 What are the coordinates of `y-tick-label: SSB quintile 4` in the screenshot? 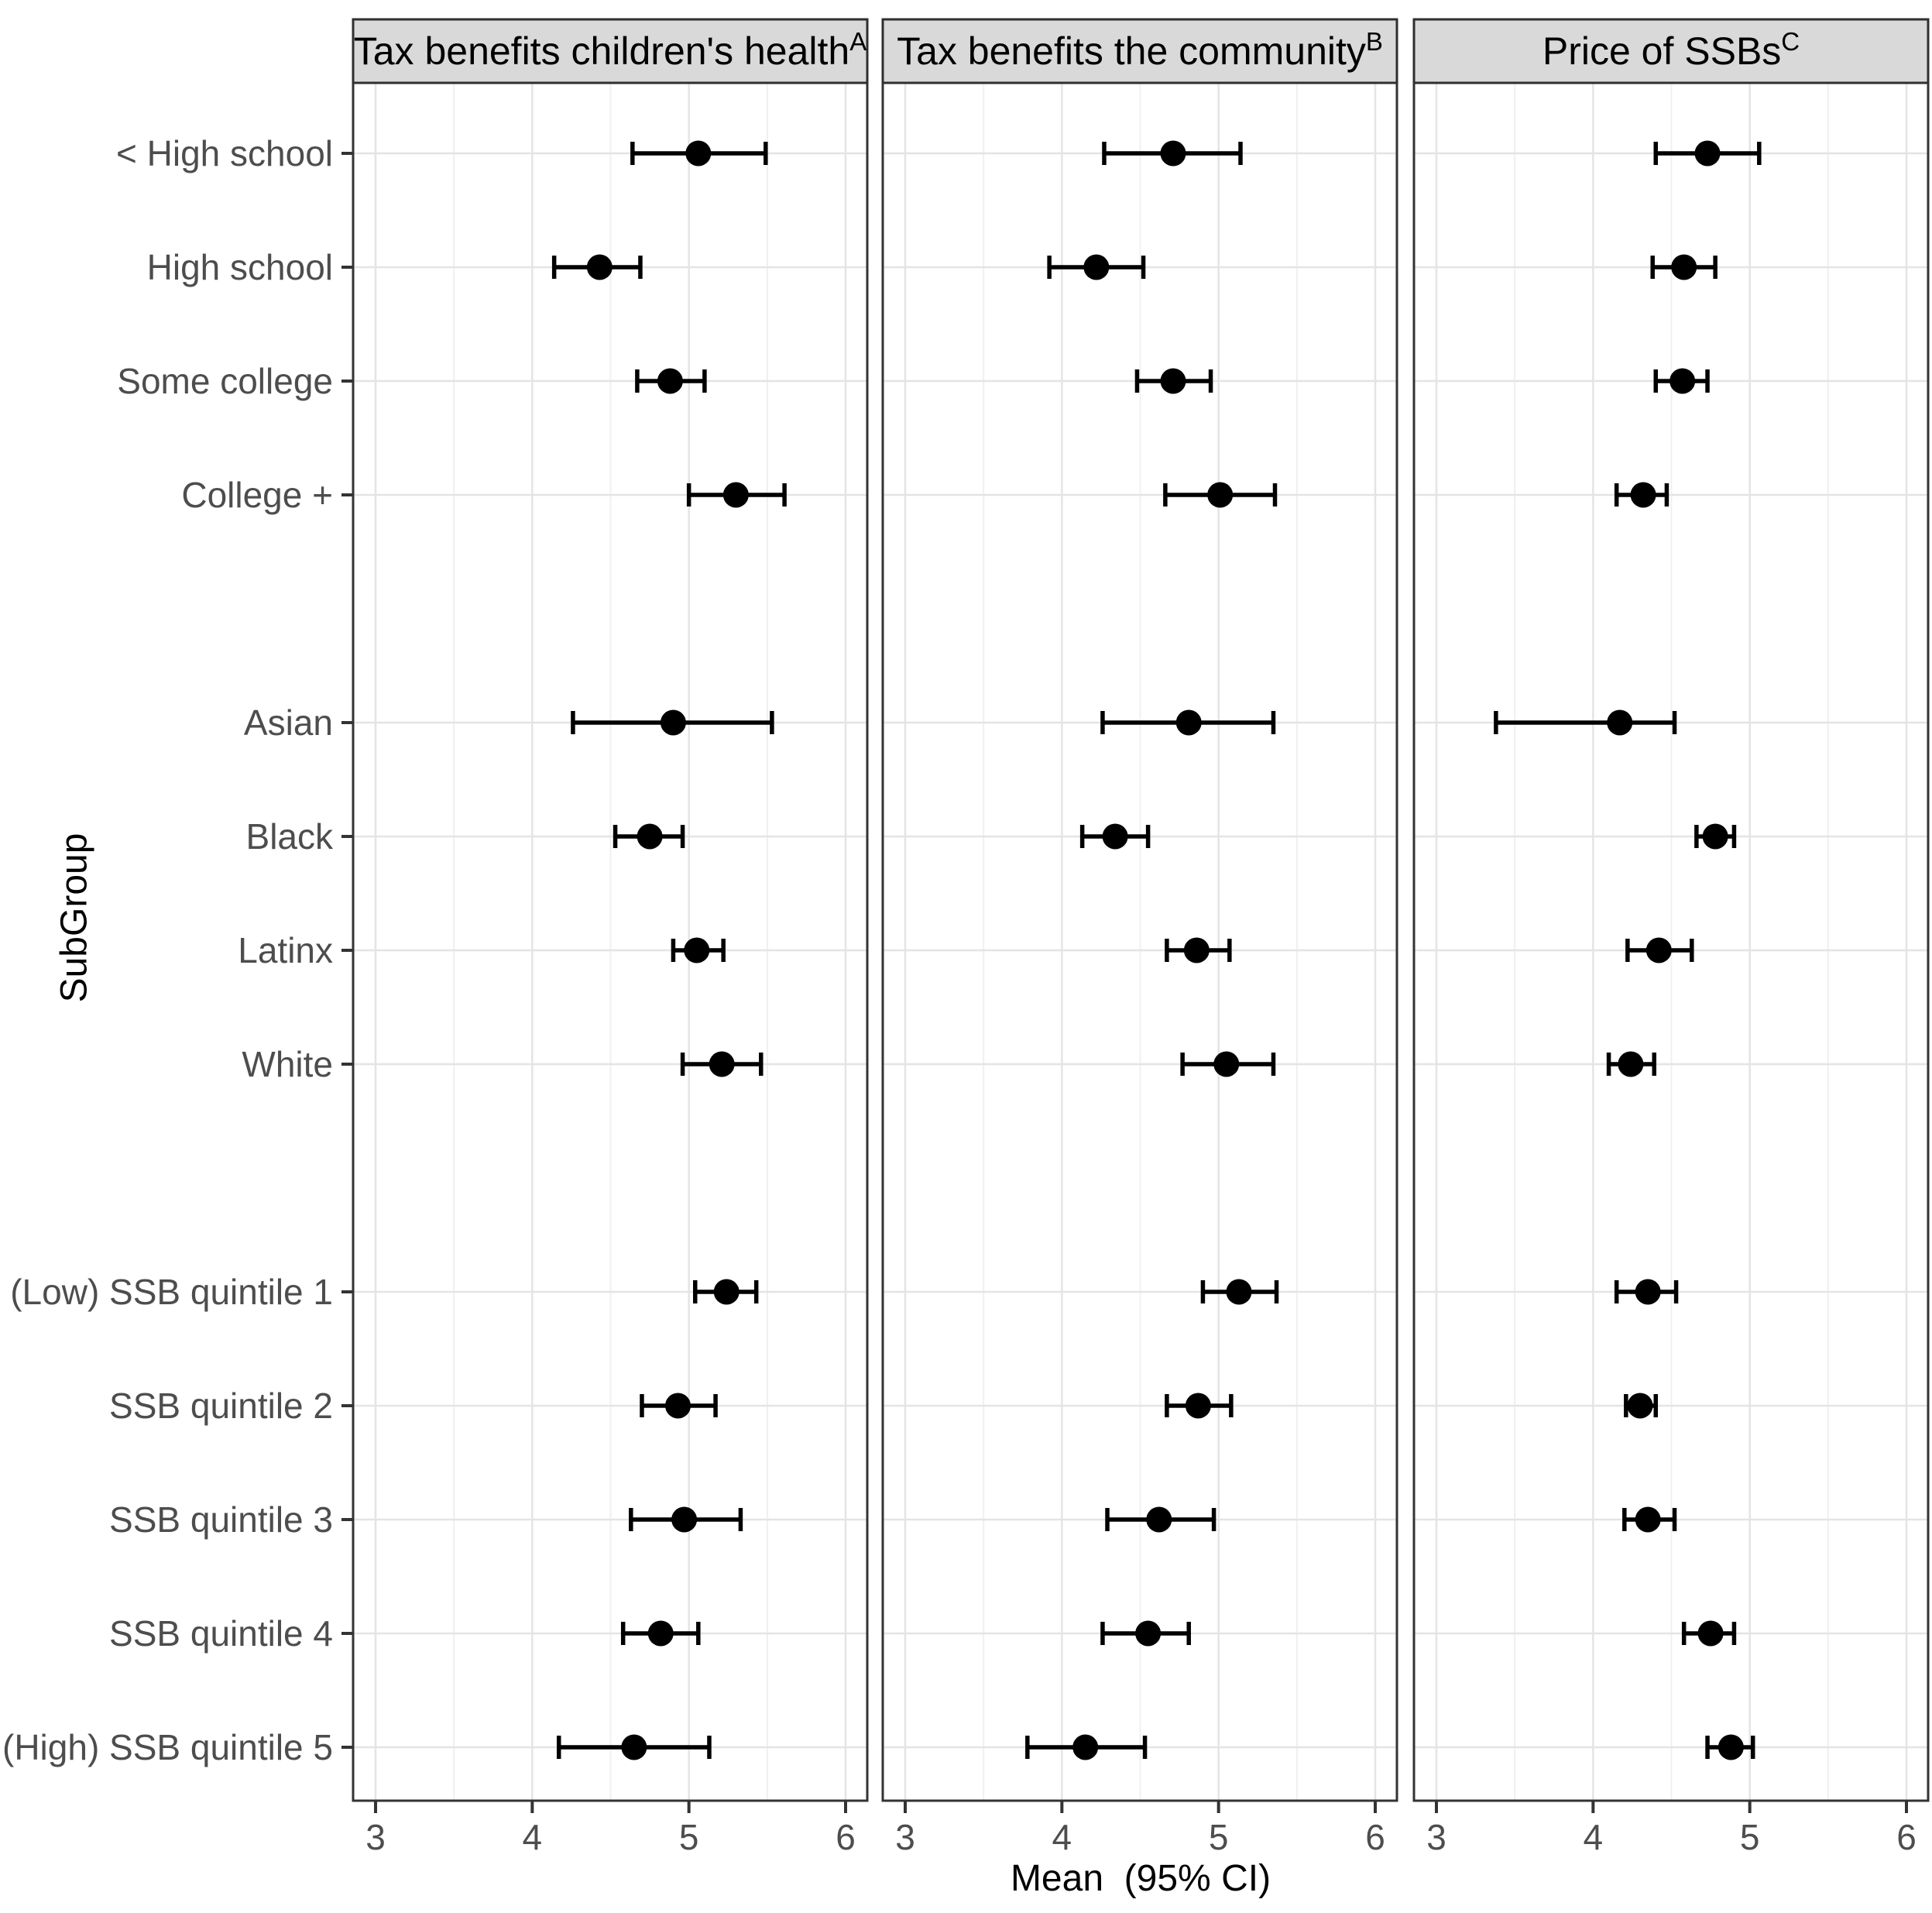 It's located at (221, 1633).